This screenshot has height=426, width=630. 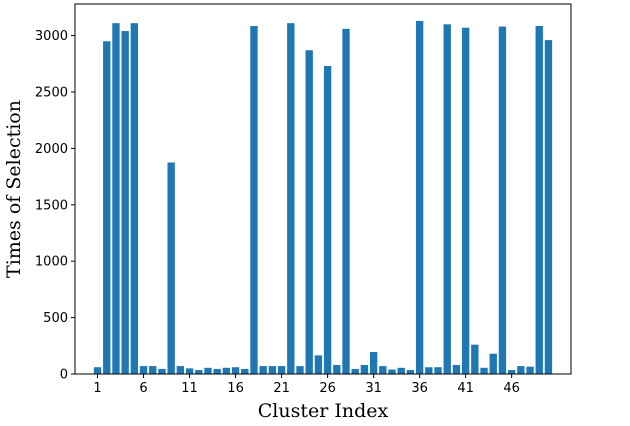 I want to click on x-tick-label: 41, so click(x=465, y=388).